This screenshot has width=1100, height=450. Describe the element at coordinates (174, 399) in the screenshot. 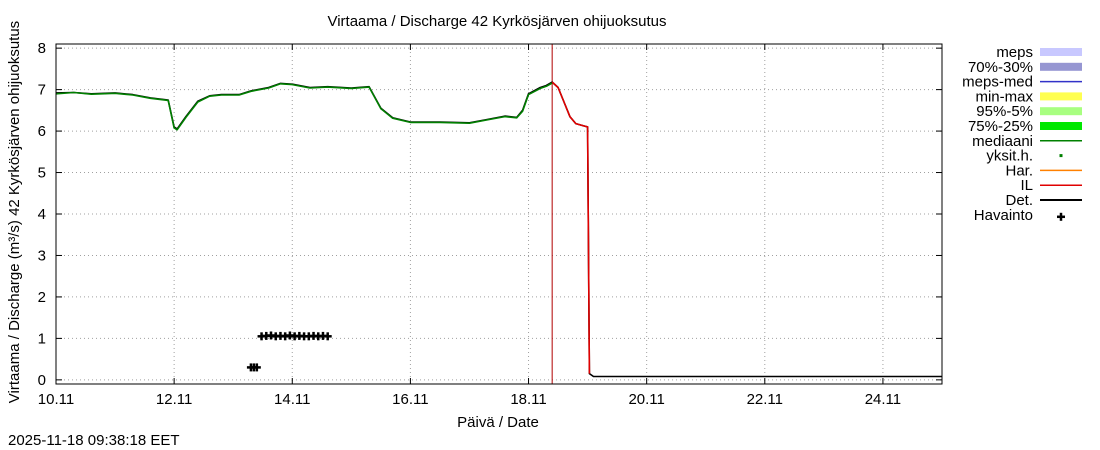

I see `x-tick-label: 12.11` at that location.